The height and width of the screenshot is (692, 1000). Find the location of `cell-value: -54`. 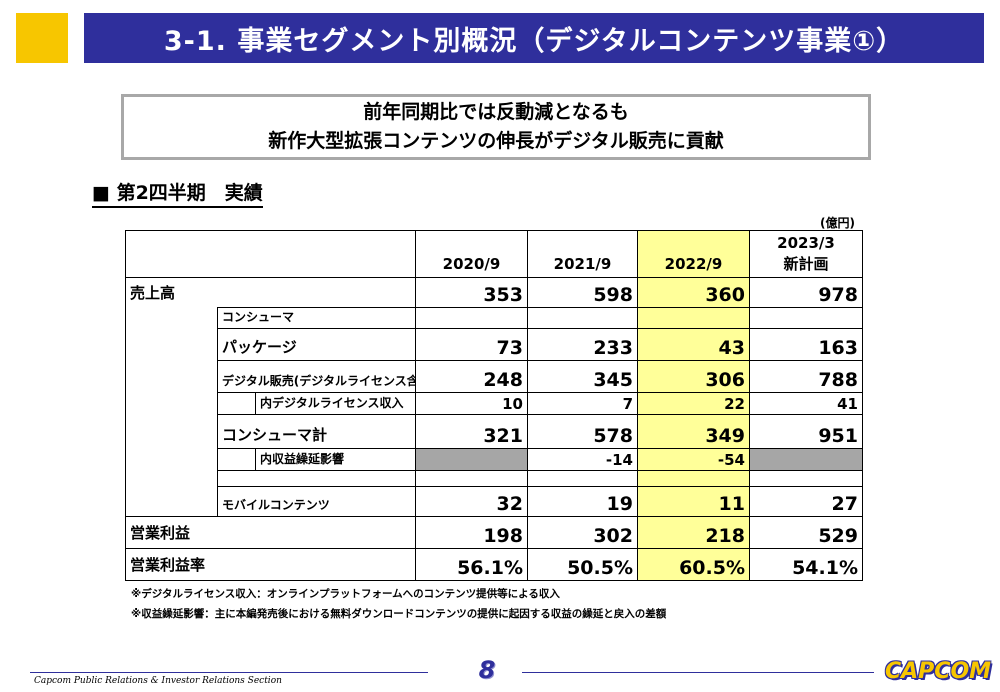

cell-value: -54 is located at coordinates (693, 459).